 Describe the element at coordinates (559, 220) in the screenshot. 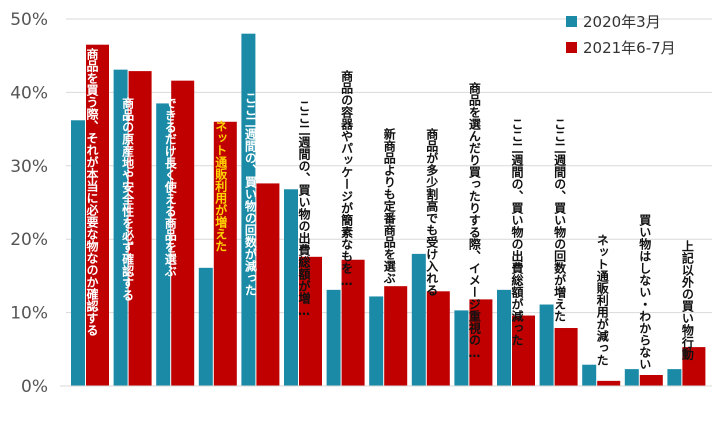

I see `category-label: ここ二週間の、買い物の回数が増えた` at that location.